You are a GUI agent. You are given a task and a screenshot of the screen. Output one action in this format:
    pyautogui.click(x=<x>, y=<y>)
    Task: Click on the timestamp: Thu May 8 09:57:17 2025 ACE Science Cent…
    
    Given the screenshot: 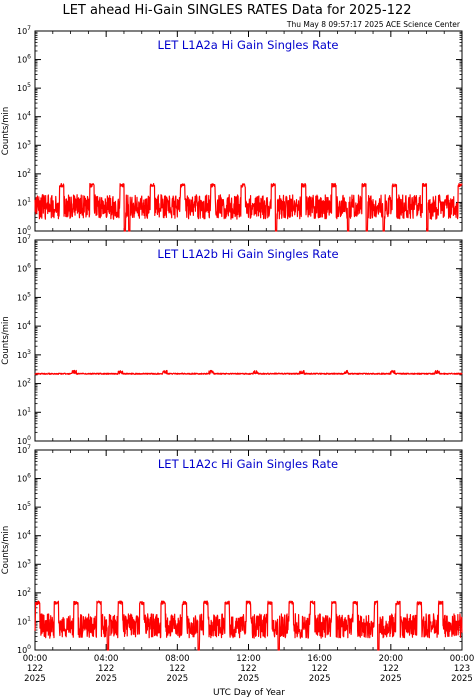 What is the action you would take?
    pyautogui.click(x=373, y=24)
    